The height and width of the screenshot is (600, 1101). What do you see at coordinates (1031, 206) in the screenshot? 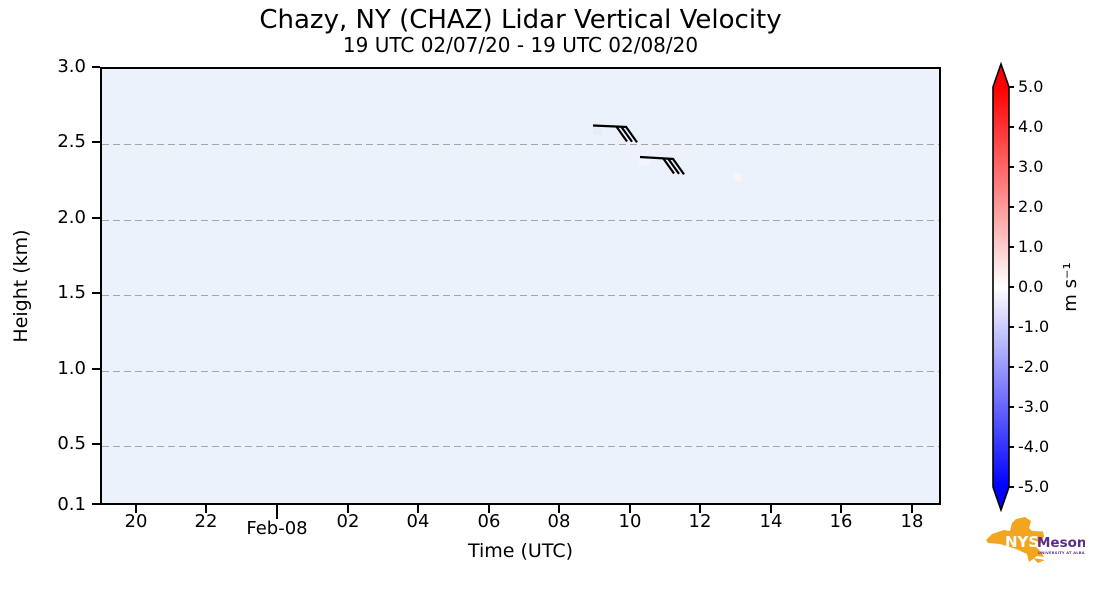
I see `colorbar-tick-label: 2.0` at bounding box center [1031, 206].